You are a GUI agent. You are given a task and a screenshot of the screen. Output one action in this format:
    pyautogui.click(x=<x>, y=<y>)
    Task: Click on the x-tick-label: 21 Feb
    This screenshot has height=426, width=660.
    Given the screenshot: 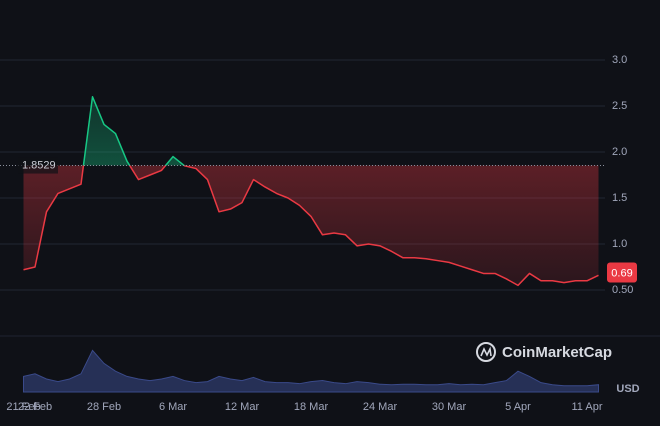 What is the action you would take?
    pyautogui.click(x=23, y=407)
    